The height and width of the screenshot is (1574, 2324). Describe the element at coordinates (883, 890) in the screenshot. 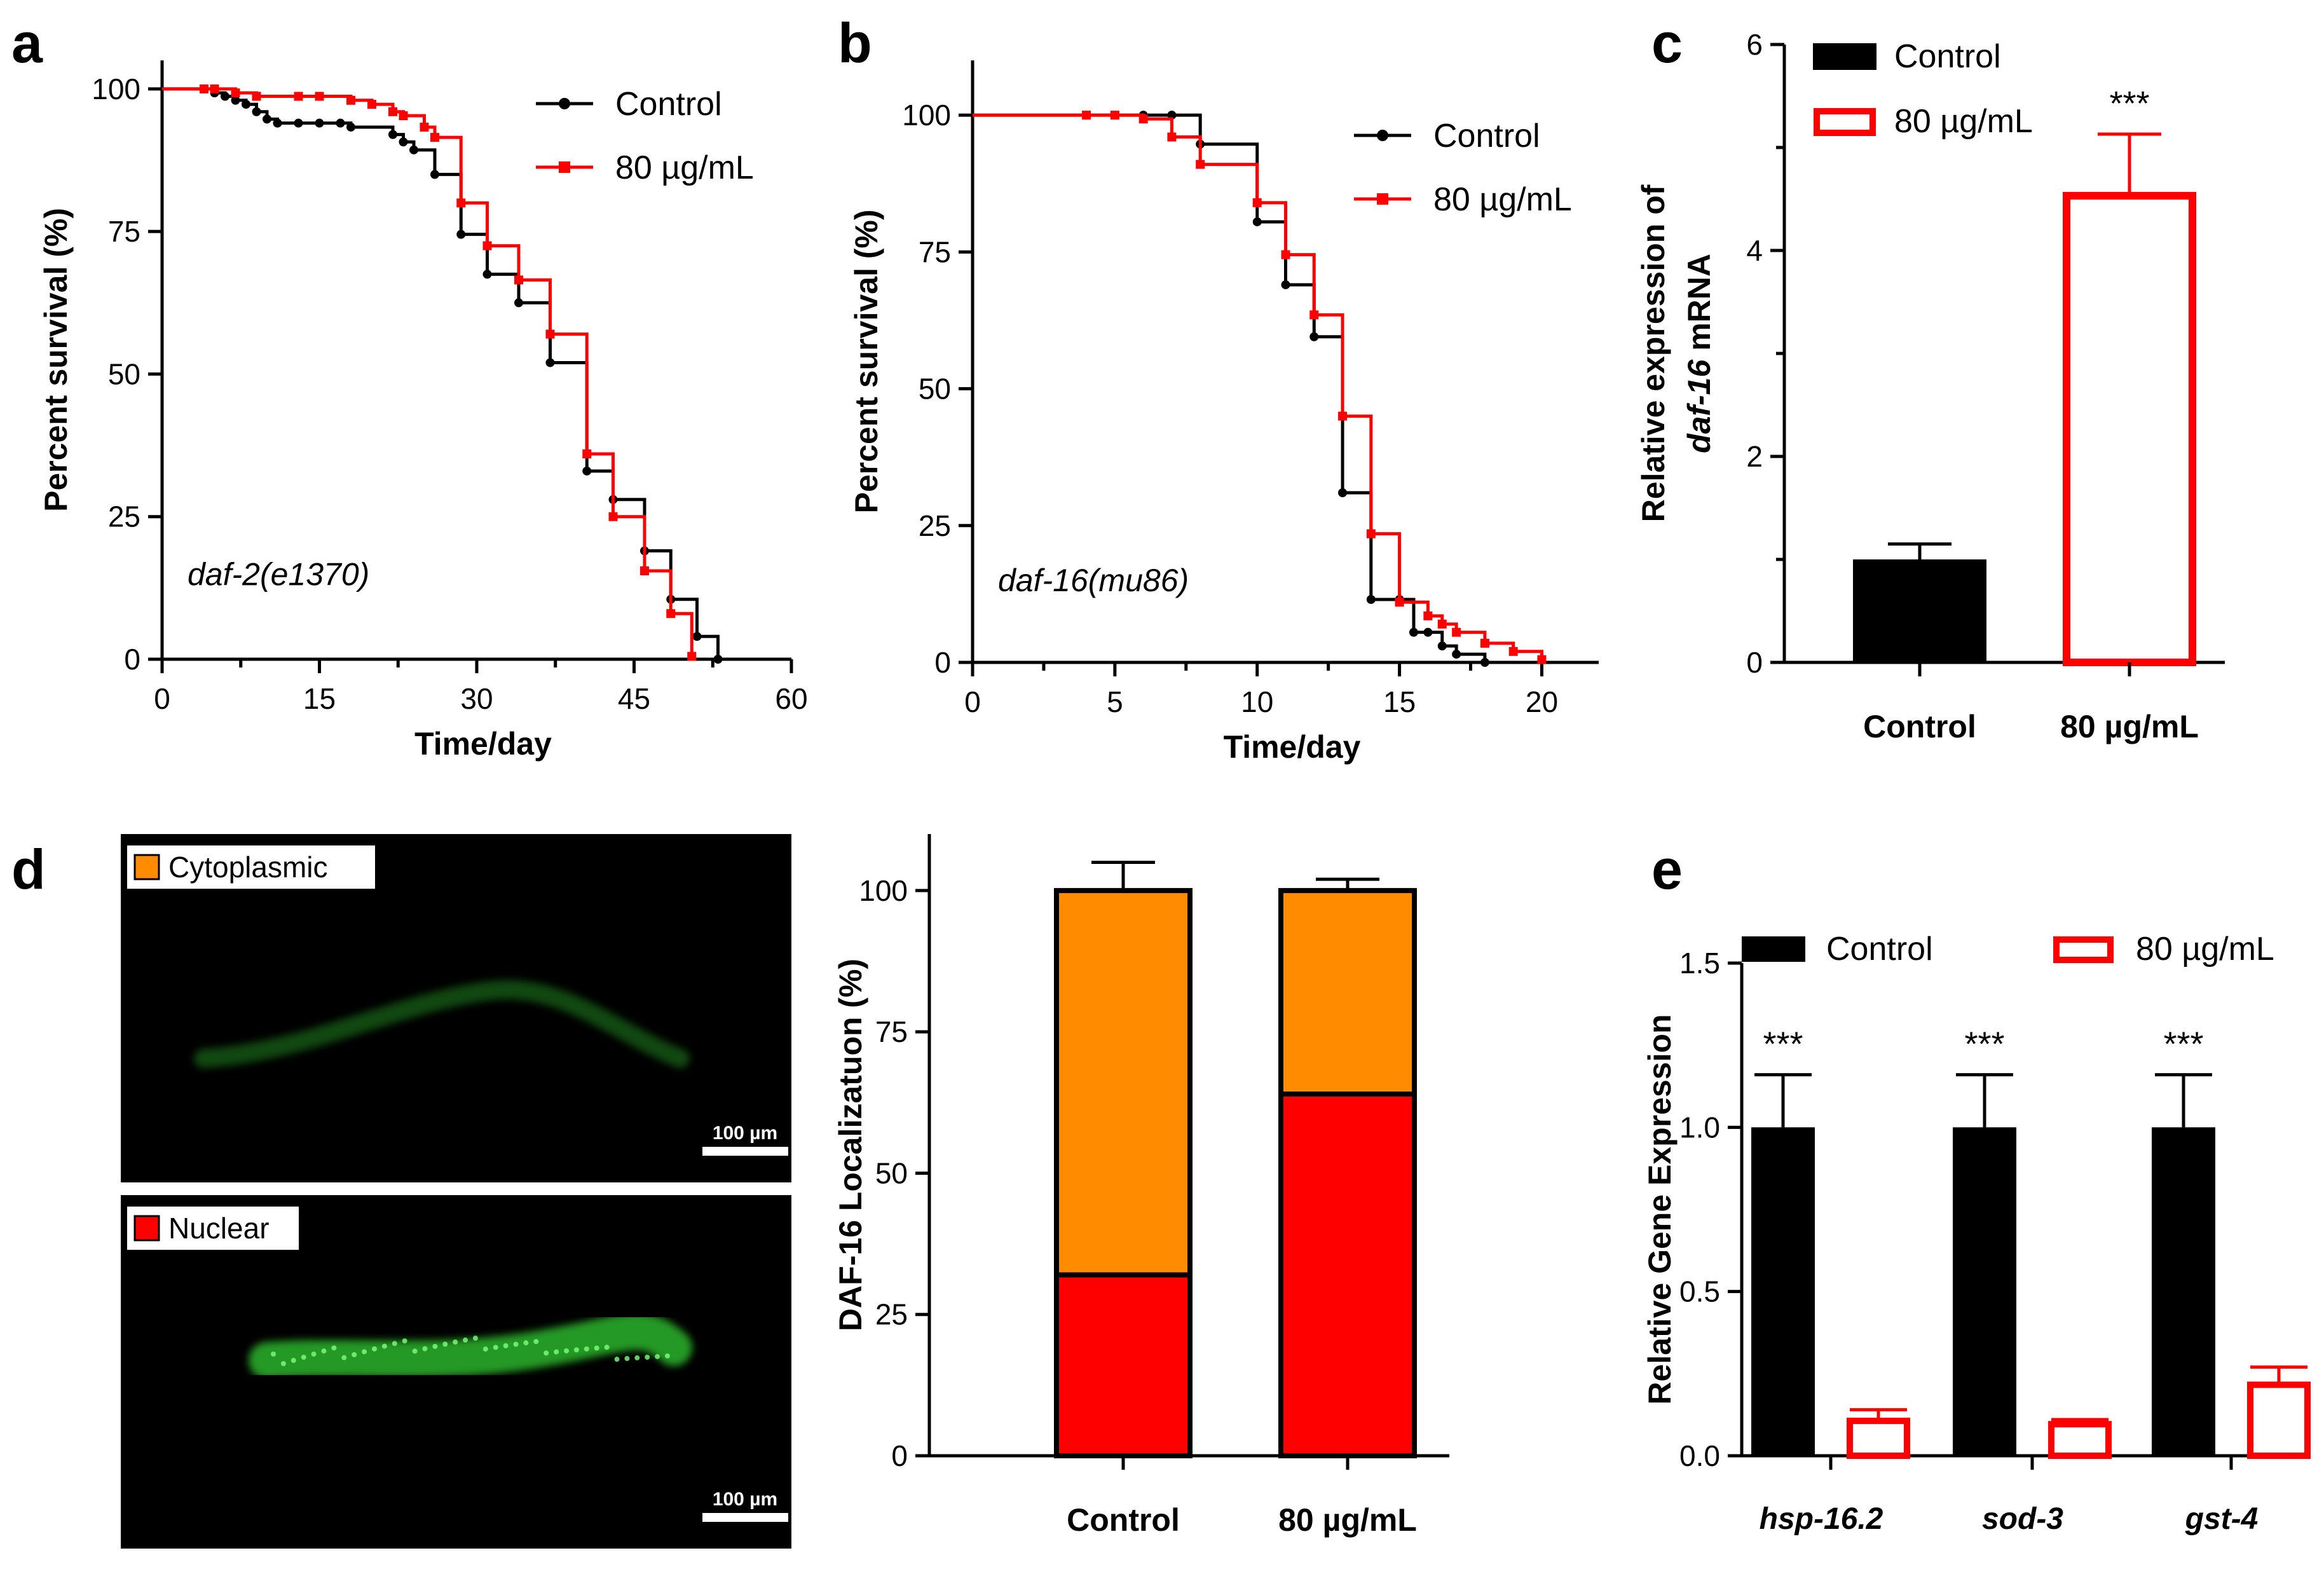

I see `y-tick-label-d: 100` at that location.